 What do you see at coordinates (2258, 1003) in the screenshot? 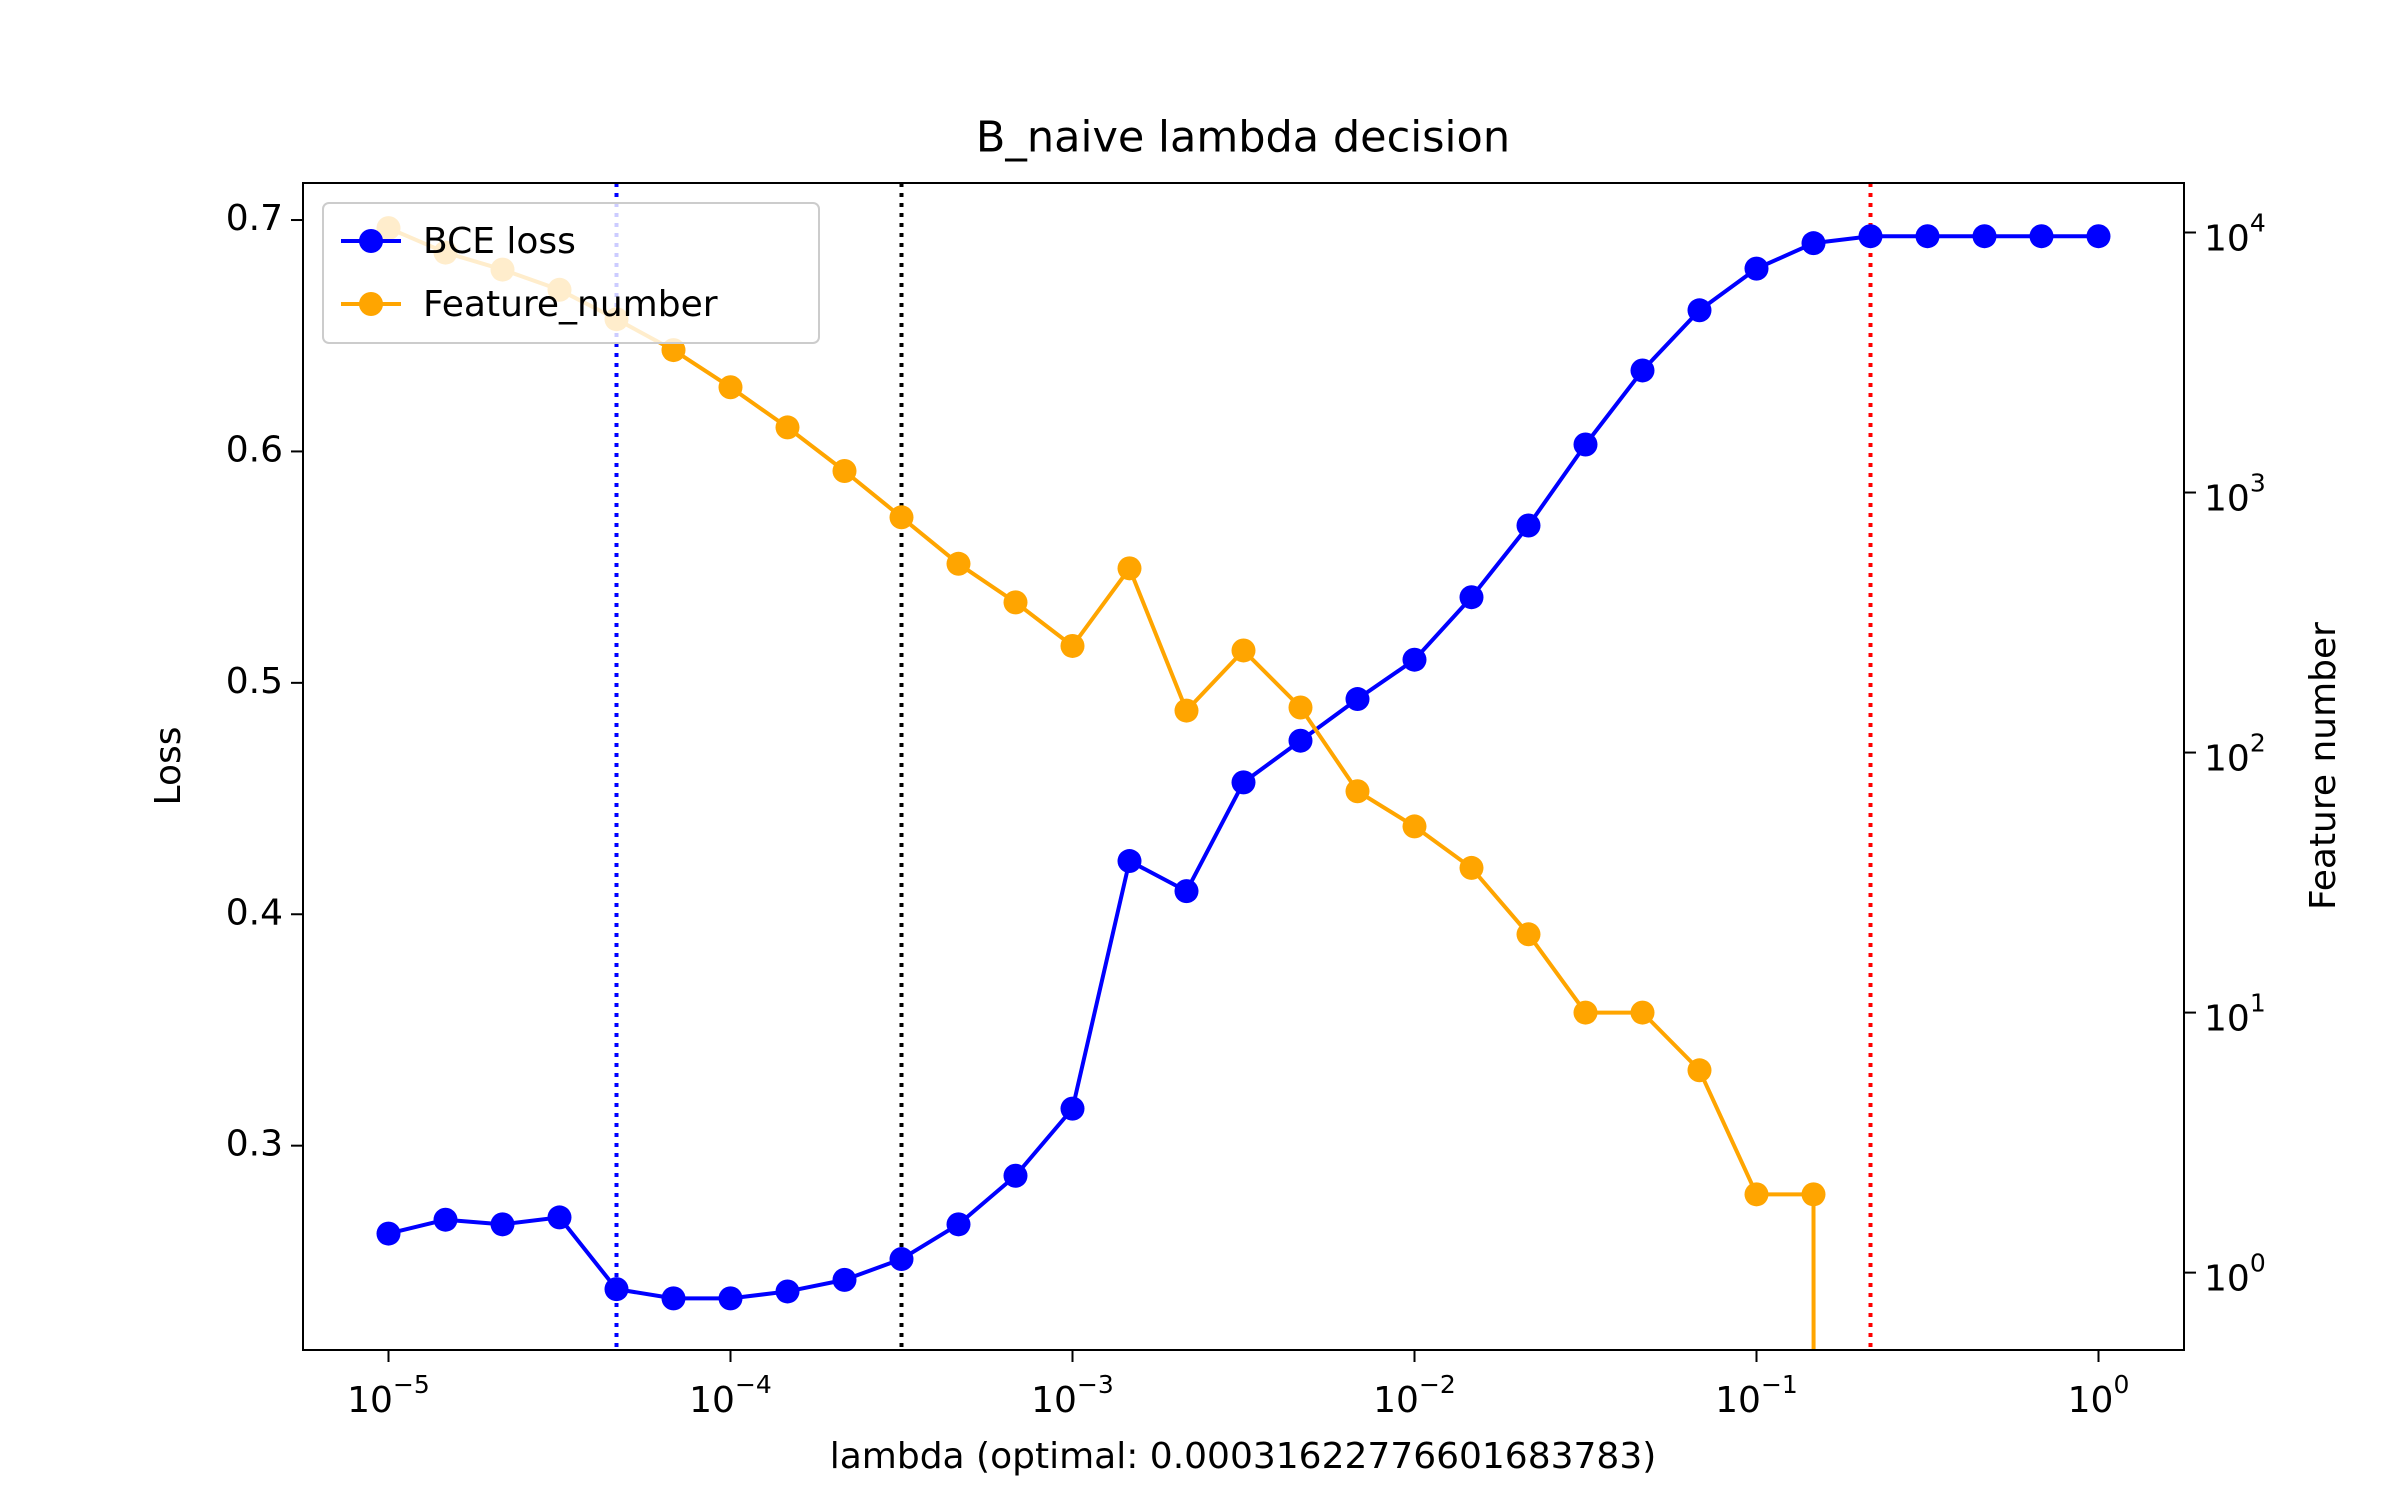
I see `y2-tick-label-exponent: 1` at bounding box center [2258, 1003].